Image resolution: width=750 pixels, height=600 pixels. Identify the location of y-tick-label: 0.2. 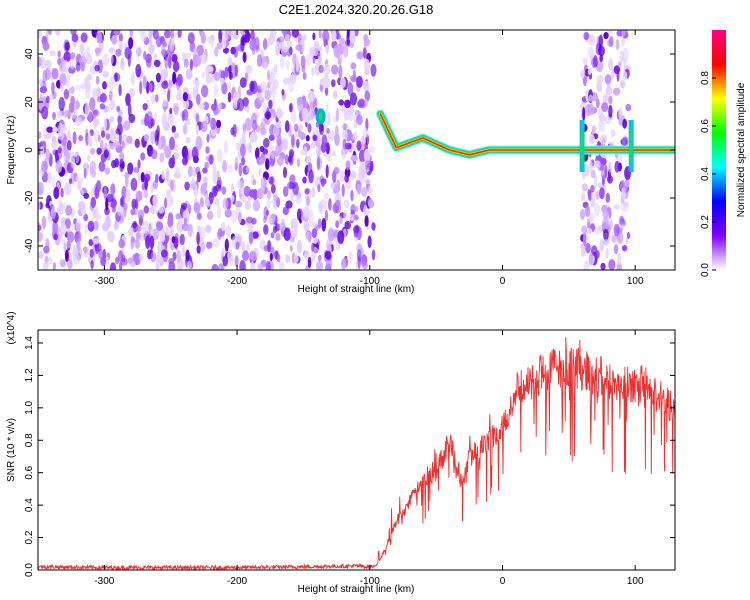
(29, 537).